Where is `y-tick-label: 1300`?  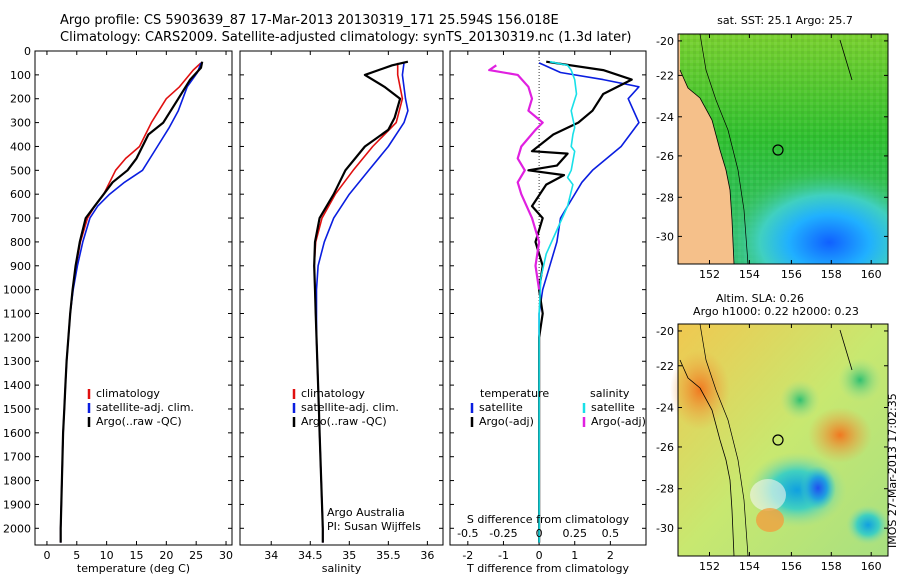 y-tick-label: 1300 is located at coordinates (17, 361).